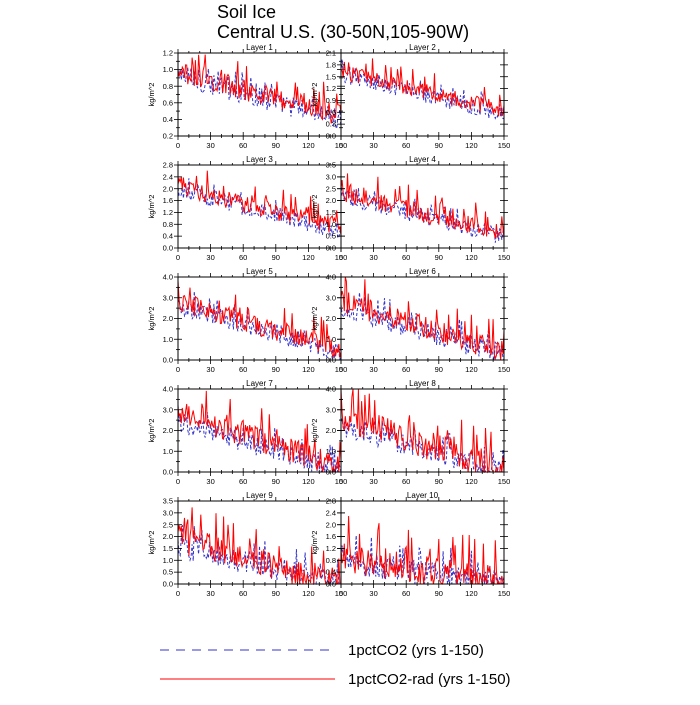 This screenshot has width=700, height=705. Describe the element at coordinates (423, 495) in the screenshot. I see `panel-title: Layer 10` at that location.